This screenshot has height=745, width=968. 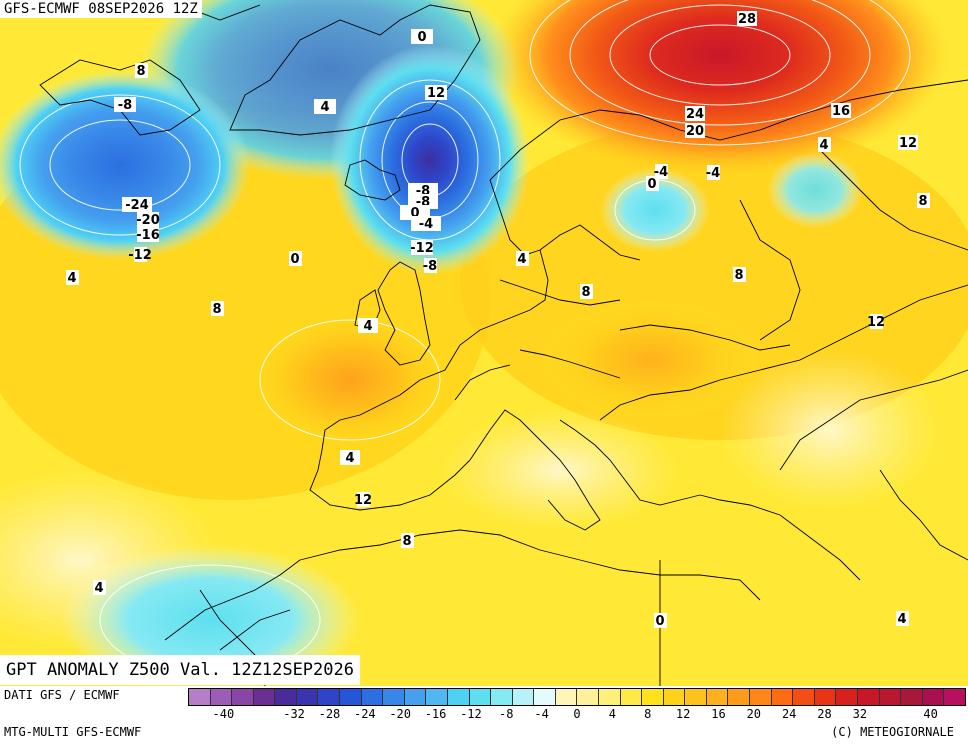 I want to click on contour-label: 16, so click(x=841, y=111).